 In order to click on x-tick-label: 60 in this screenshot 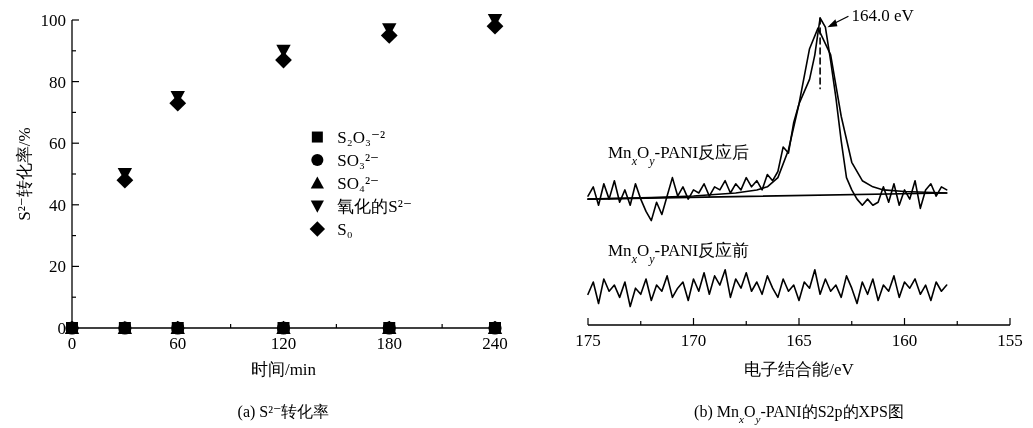, I will do `click(178, 343)`.